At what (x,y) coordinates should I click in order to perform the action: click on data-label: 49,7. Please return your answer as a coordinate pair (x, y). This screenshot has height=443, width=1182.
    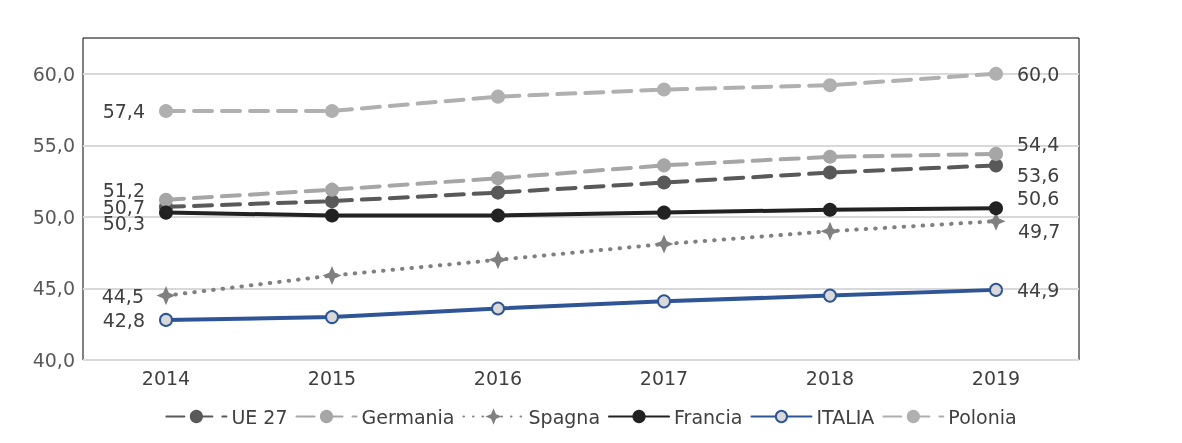
    Looking at the image, I should click on (1039, 231).